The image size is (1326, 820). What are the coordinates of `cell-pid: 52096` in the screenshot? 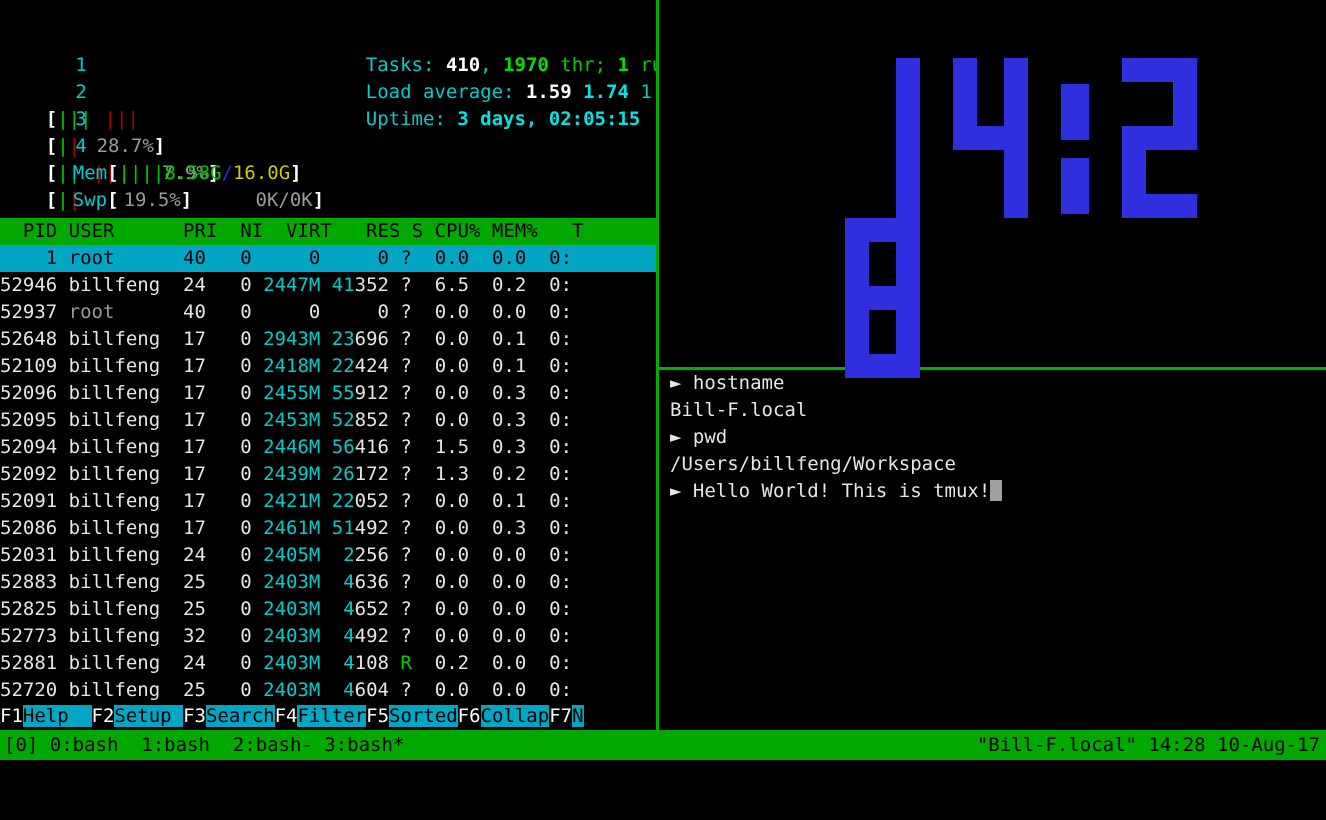 It's located at (29, 393).